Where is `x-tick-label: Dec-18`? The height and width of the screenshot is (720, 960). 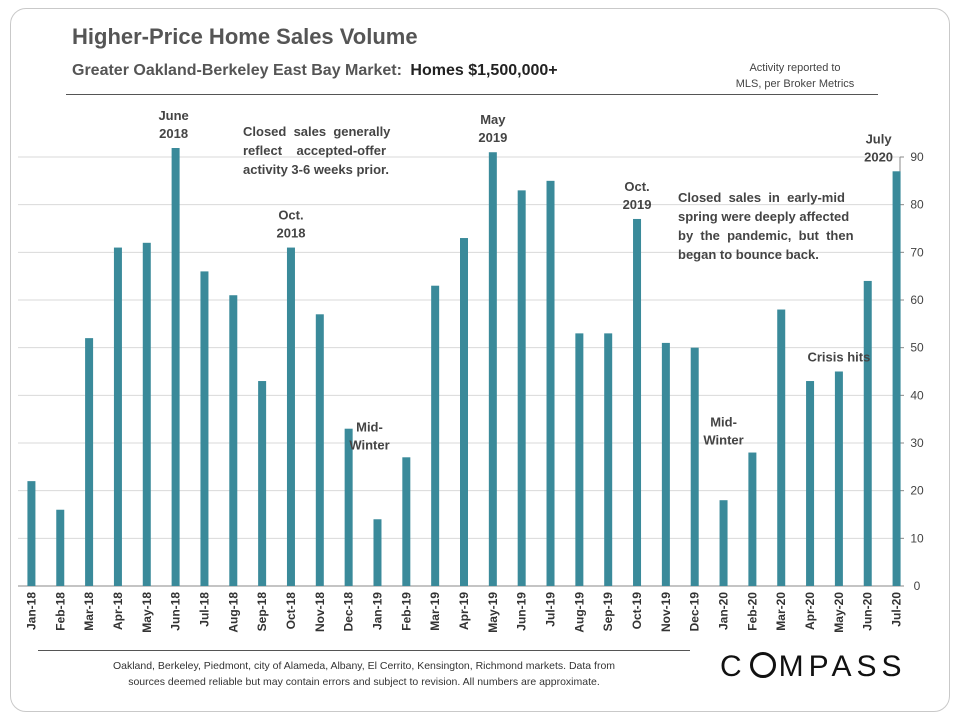
x-tick-label: Dec-18 is located at coordinates (349, 612).